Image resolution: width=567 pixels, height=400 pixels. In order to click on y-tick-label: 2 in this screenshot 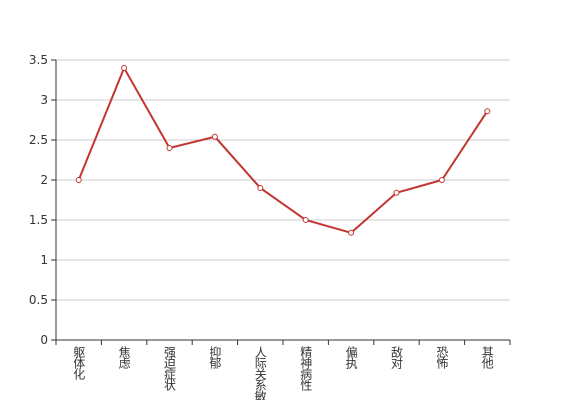, I will do `click(44, 180)`.